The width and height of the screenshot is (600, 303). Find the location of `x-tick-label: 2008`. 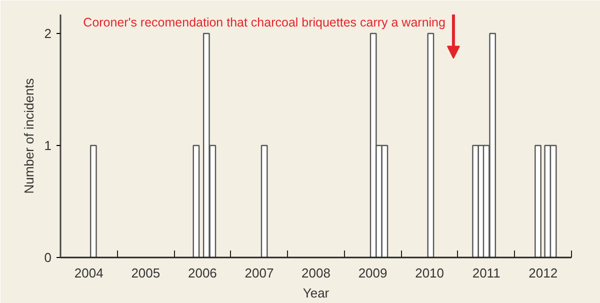

x-tick-label: 2008 is located at coordinates (316, 273).